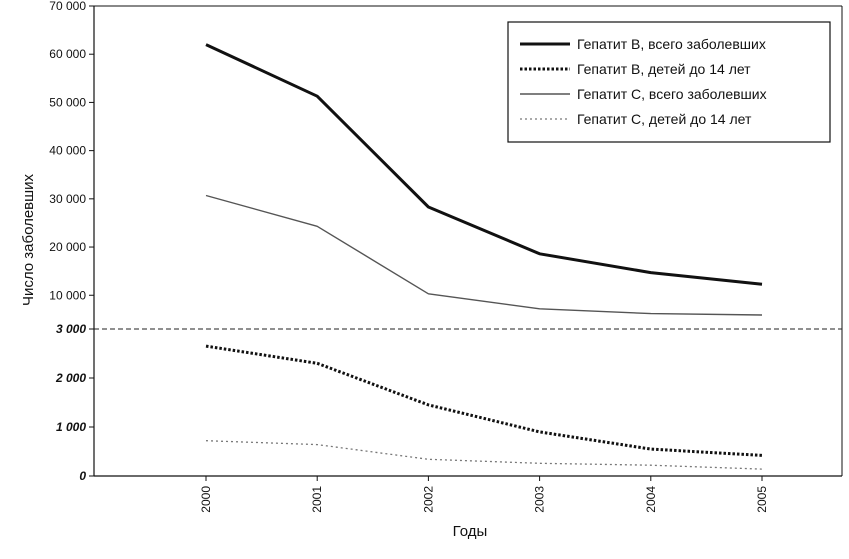  What do you see at coordinates (67, 151) in the screenshot?
I see `y-tick-label: 40 000` at bounding box center [67, 151].